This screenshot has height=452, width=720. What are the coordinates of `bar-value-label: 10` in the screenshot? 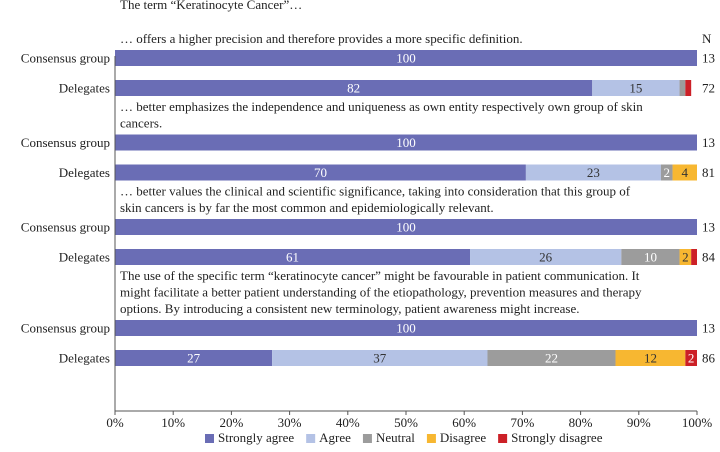 It's located at (650, 257).